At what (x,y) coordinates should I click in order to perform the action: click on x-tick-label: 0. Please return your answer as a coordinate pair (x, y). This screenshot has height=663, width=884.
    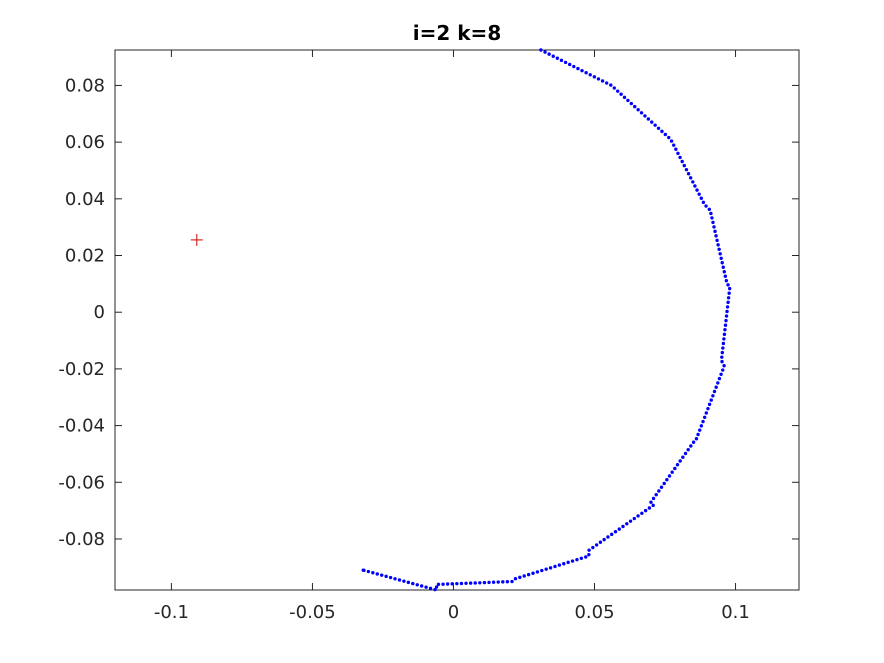
    Looking at the image, I should click on (453, 612).